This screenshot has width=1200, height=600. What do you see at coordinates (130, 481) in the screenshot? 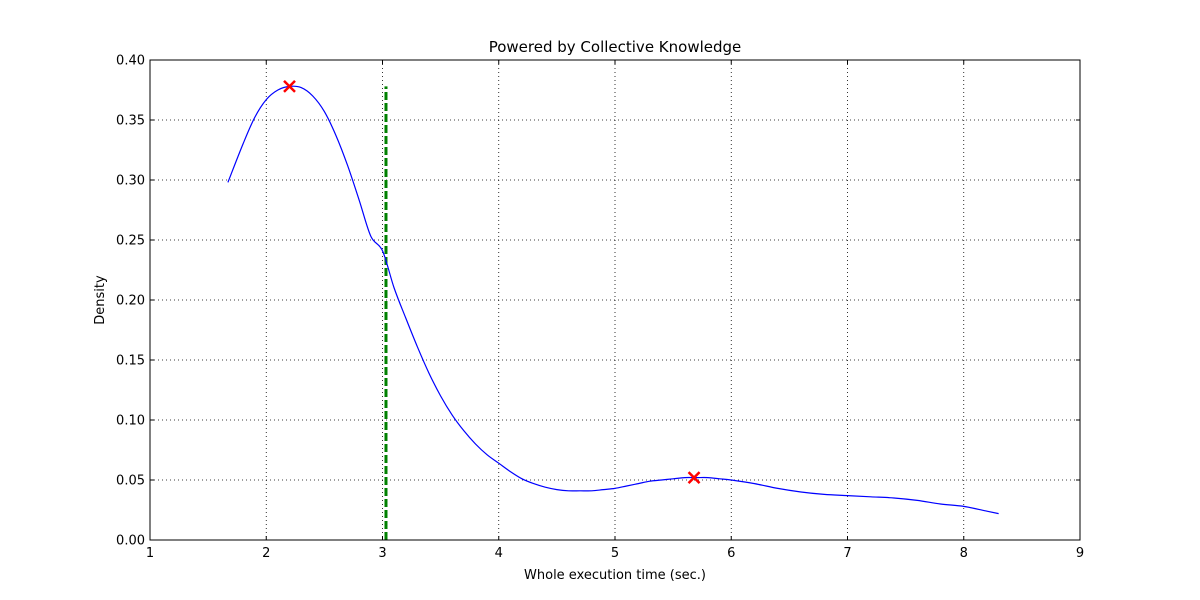
I see `y-tick-label: 0.05` at bounding box center [130, 481].